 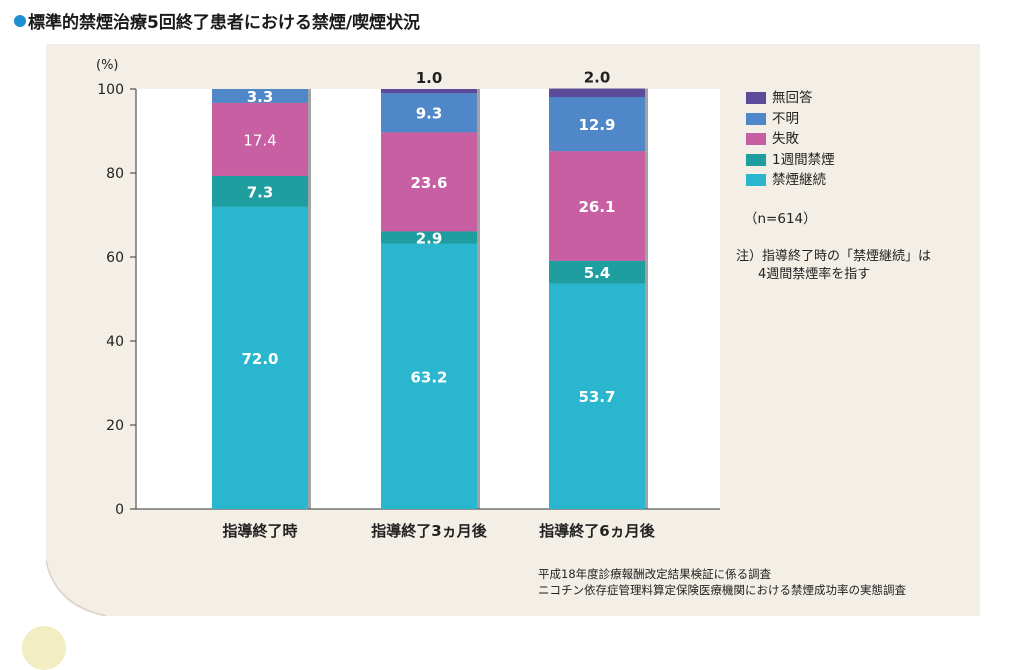 I want to click on footnote-line-1: 注）指導終了時の「禁煙継続」は, so click(x=834, y=256).